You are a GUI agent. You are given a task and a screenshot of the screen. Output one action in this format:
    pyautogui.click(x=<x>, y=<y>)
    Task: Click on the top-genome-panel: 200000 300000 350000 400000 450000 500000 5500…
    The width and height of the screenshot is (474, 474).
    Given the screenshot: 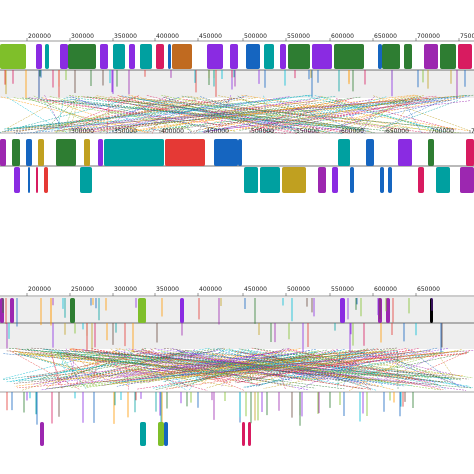 What is the action you would take?
    pyautogui.click(x=237, y=66)
    